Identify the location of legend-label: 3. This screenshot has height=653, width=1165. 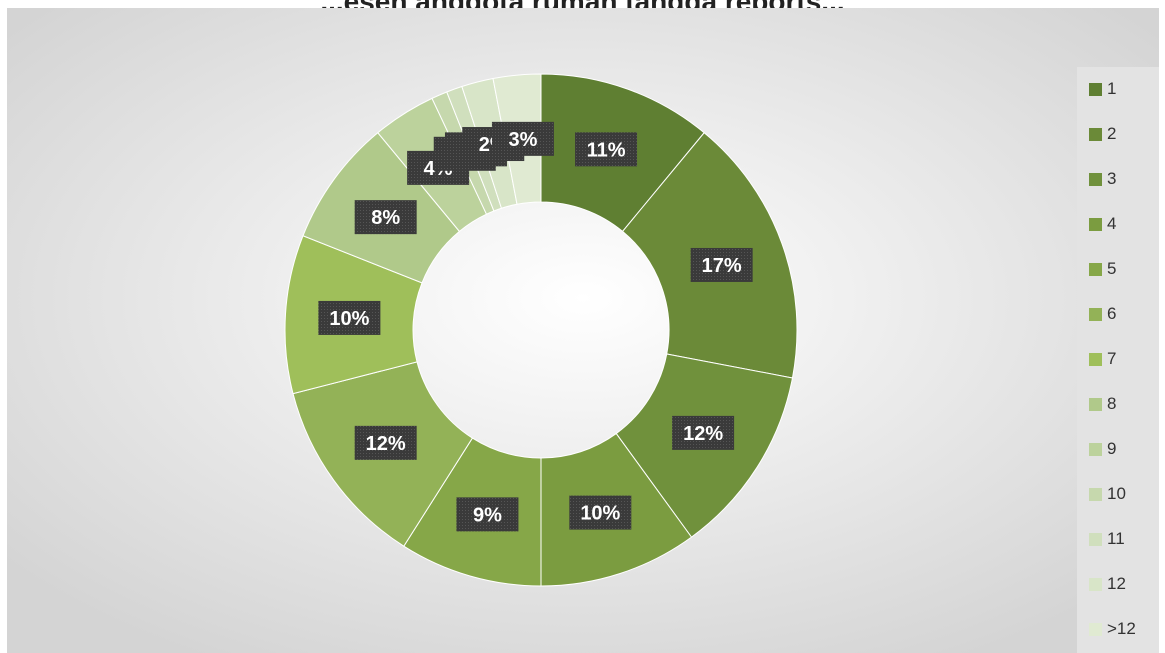
(1112, 178).